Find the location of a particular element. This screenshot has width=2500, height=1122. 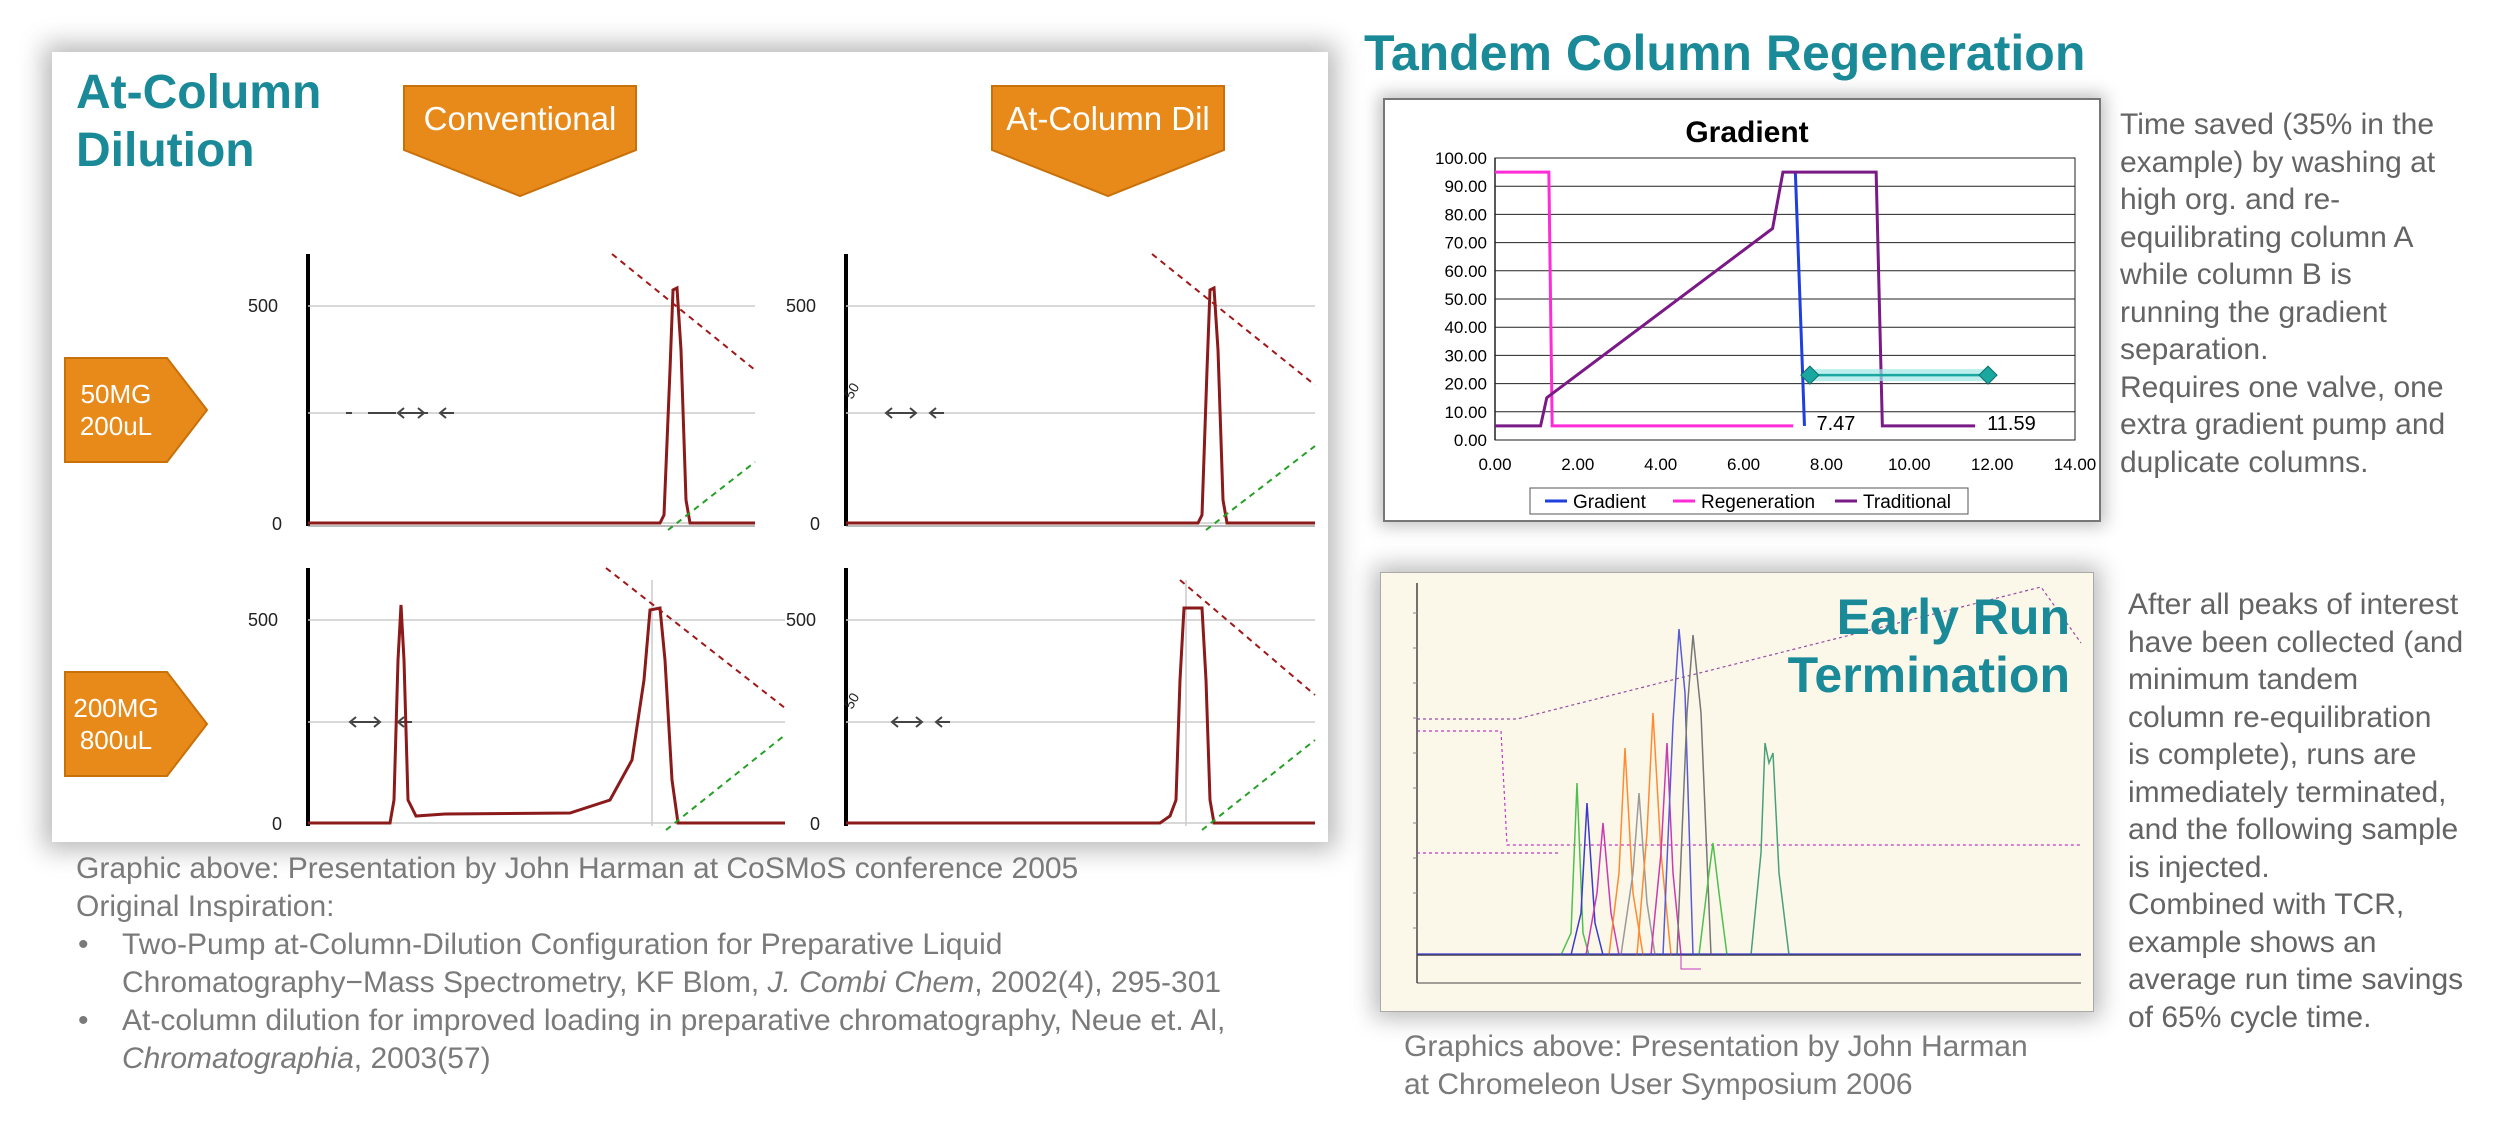

y-tick-label: 80.00 is located at coordinates (1465, 214).